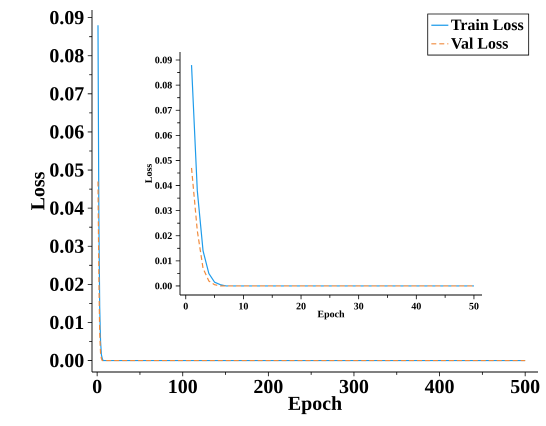 The image size is (546, 426). I want to click on x-tick-label: 10, so click(243, 306).